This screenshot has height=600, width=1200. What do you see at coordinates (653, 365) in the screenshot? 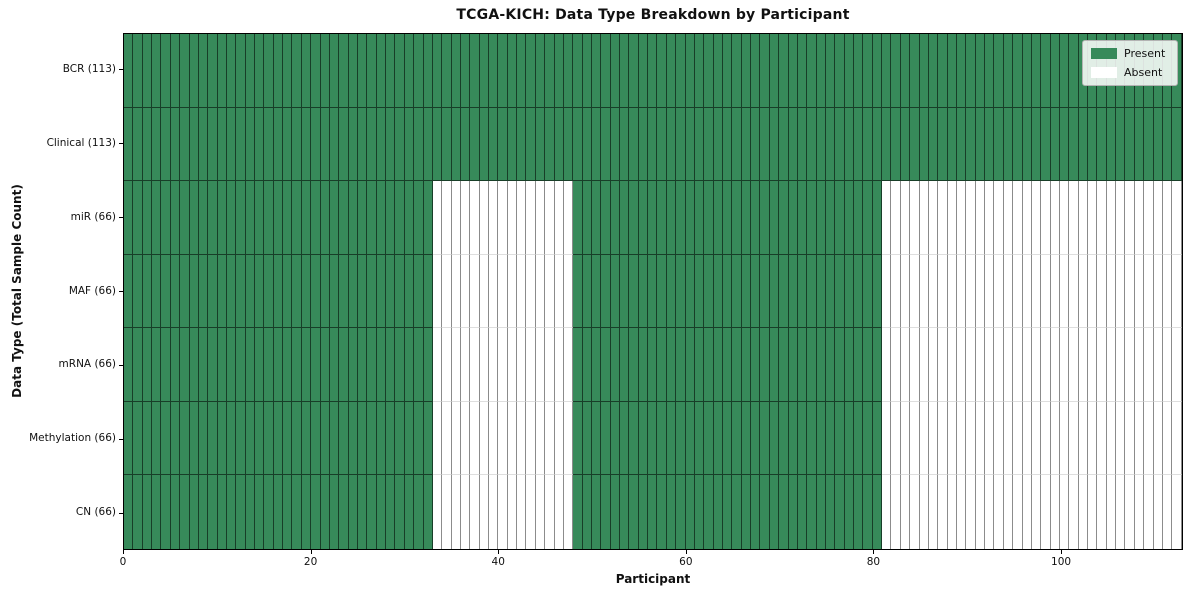
I see `heatmap-row` at bounding box center [653, 365].